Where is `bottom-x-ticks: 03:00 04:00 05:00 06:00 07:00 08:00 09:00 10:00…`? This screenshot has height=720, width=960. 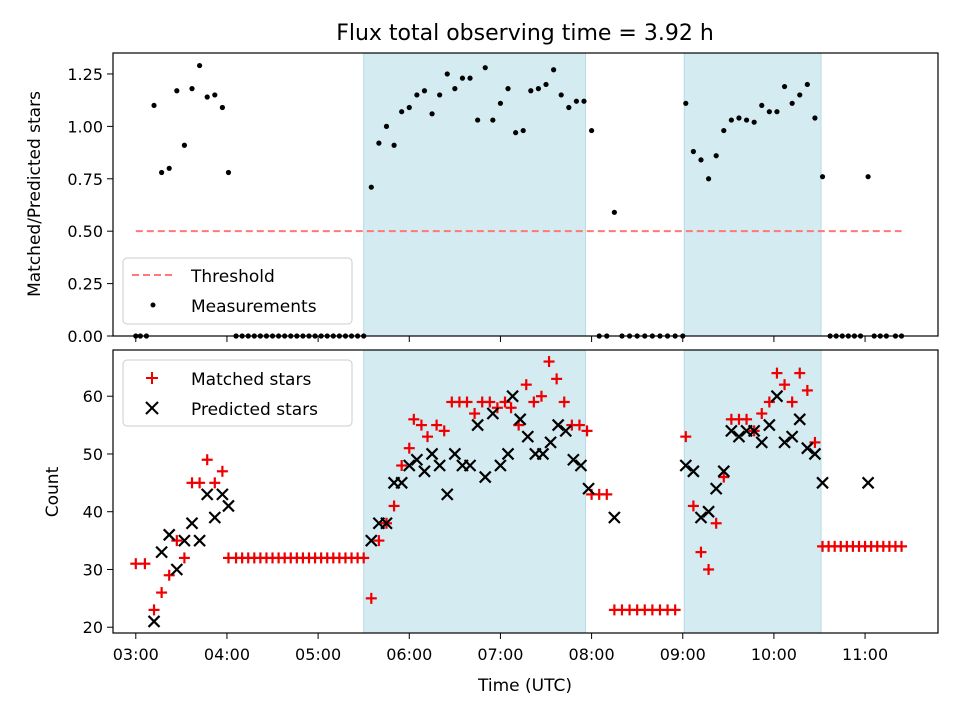
bottom-x-ticks: 03:00 04:00 05:00 06:00 07:00 08:00 09:00 10:00… is located at coordinates (500, 648).